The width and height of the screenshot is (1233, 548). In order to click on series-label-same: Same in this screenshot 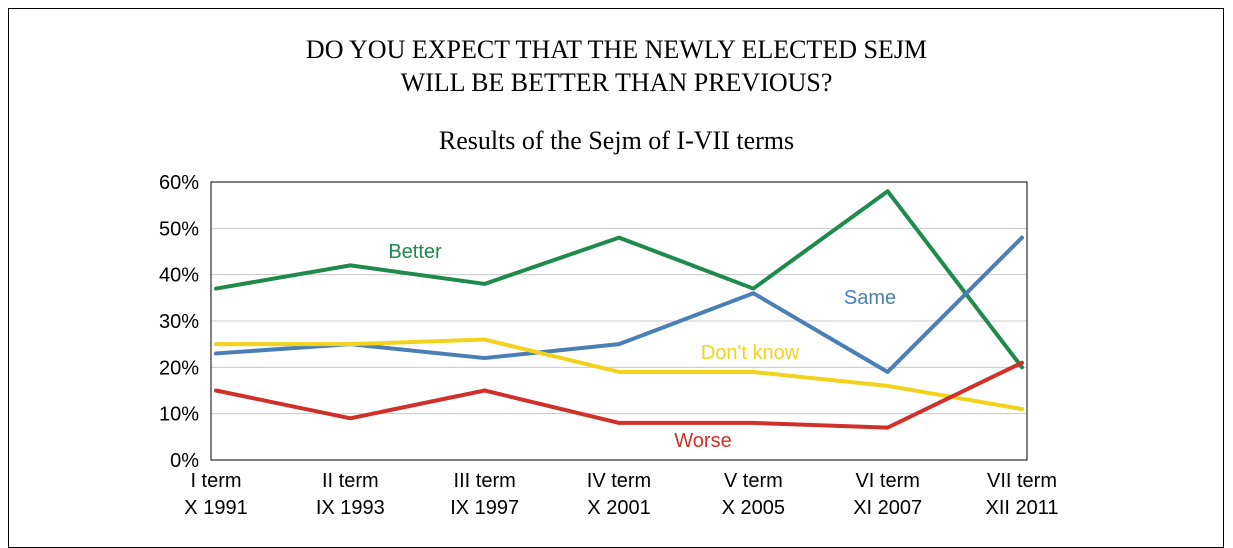, I will do `click(870, 298)`.